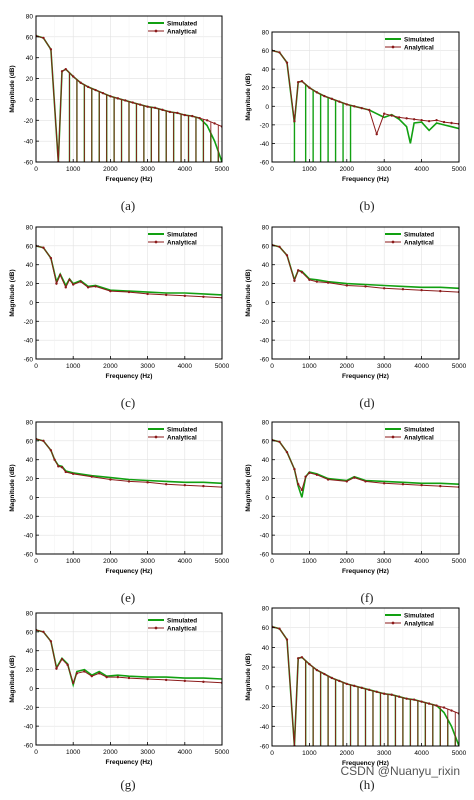 This screenshot has width=474, height=800. Describe the element at coordinates (147, 169) in the screenshot. I see `x-tick-label: 3000` at that location.